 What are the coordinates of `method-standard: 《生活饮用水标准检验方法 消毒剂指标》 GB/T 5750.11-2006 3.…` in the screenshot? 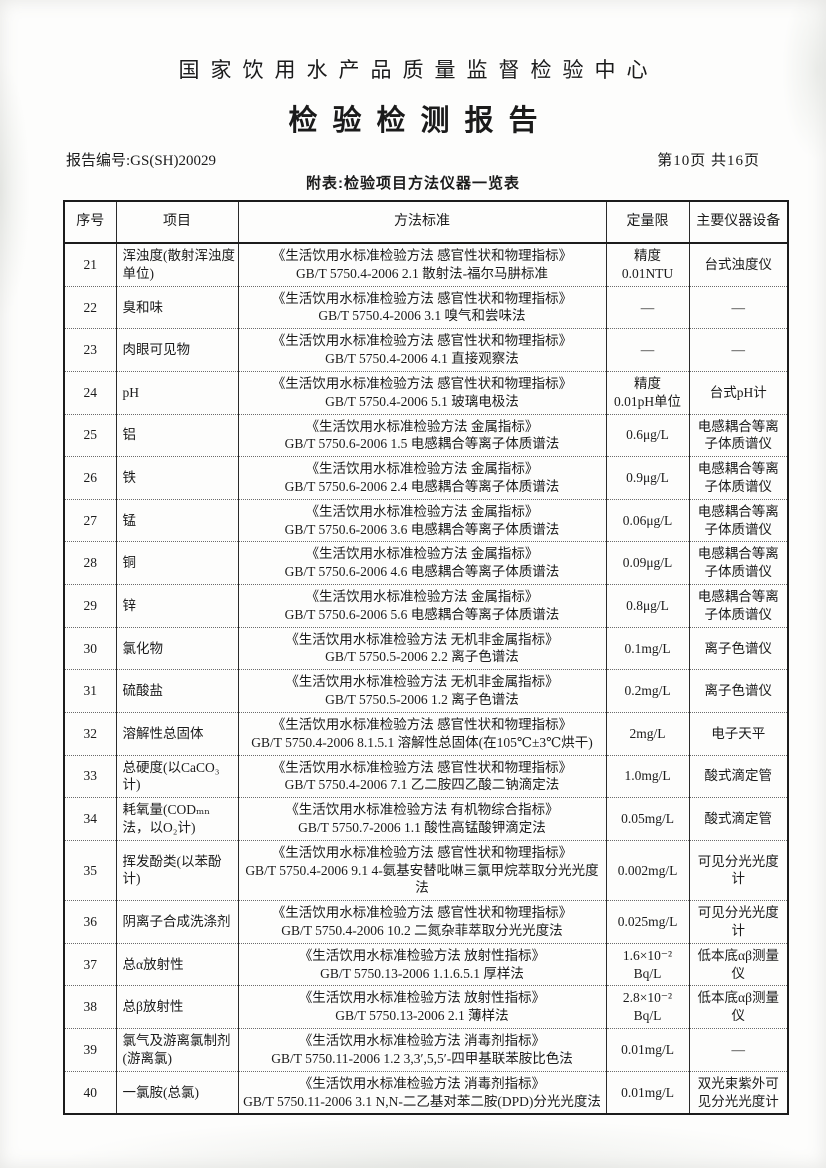 It's located at (421, 1092).